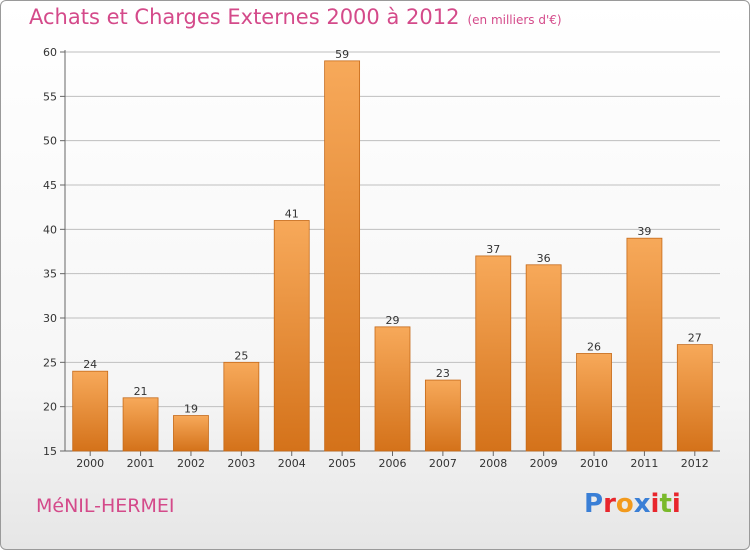  Describe the element at coordinates (594, 463) in the screenshot. I see `x-tick-label: 2010` at that location.